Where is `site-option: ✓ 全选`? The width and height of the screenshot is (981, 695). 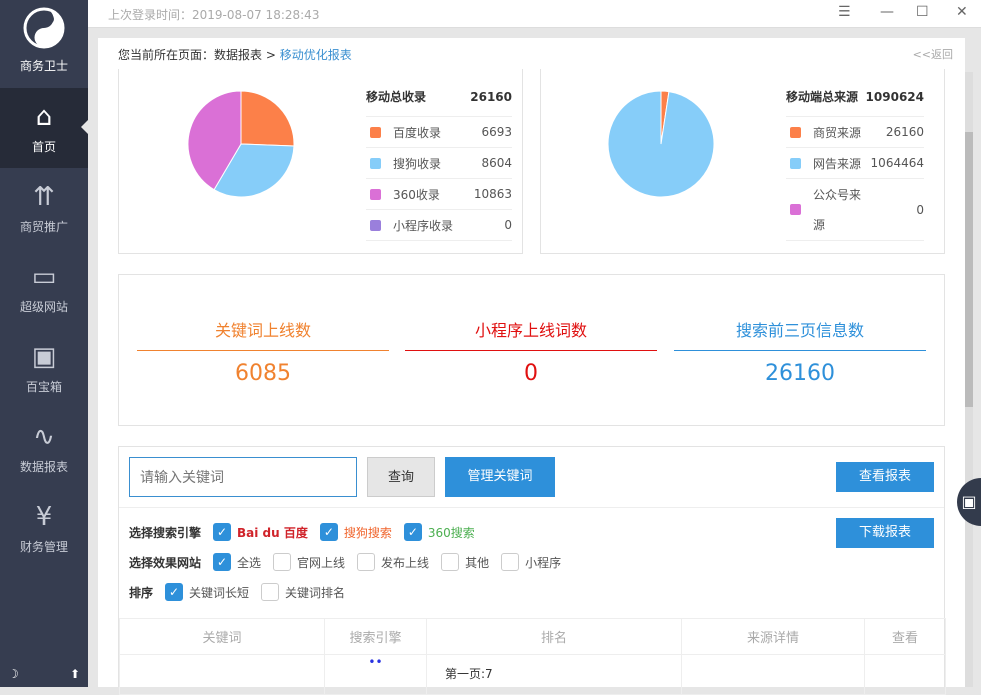 site-option: ✓ 全选 is located at coordinates (237, 562).